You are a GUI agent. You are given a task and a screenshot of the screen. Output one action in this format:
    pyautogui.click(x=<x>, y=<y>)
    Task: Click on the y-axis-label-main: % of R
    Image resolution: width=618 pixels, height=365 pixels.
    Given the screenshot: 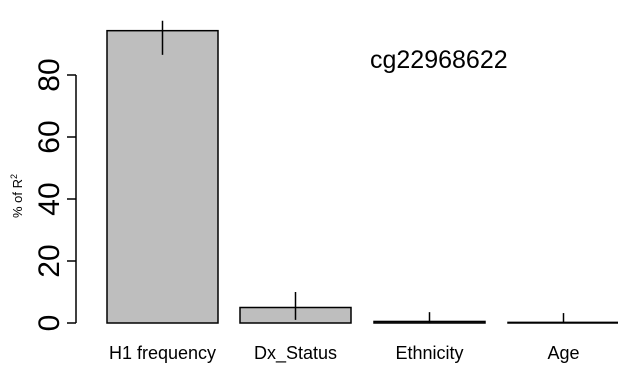 What is the action you would take?
    pyautogui.click(x=17, y=198)
    